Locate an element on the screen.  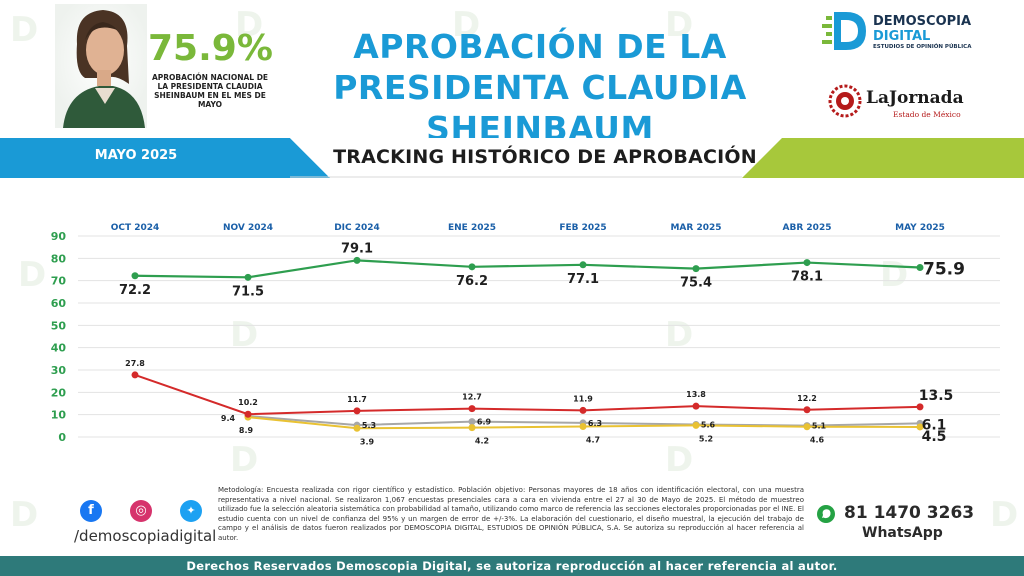
la-jornada-logo-icon is located at coordinates (845, 101).